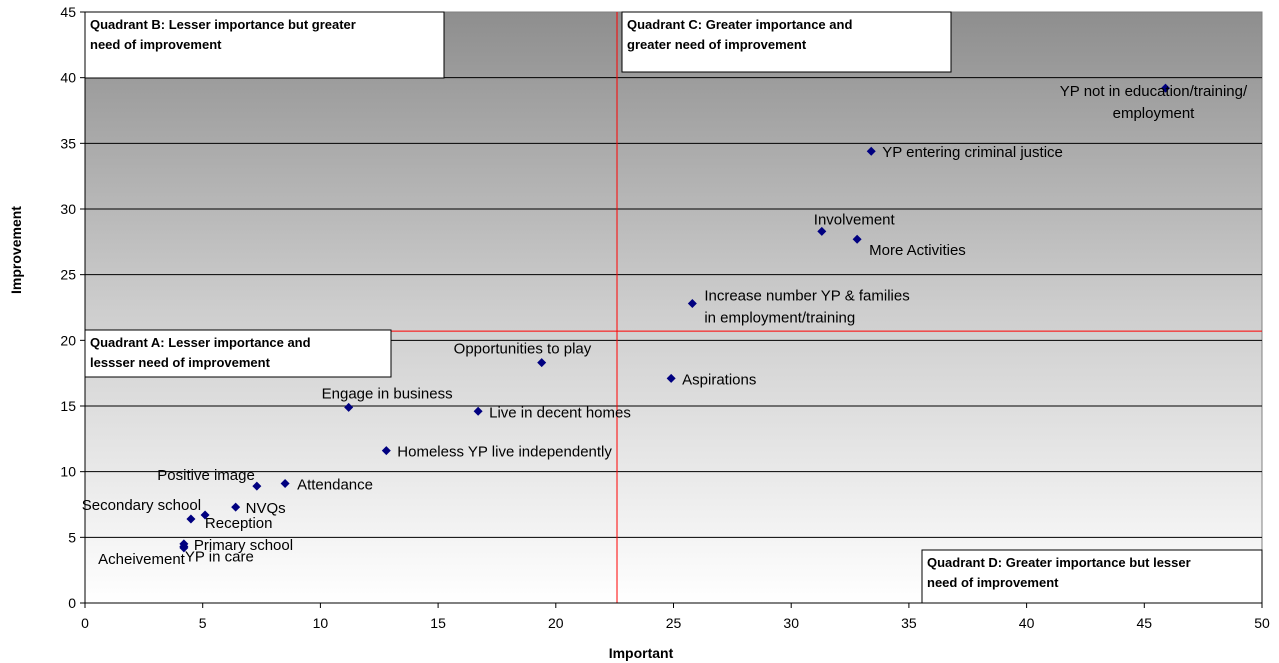 This screenshot has width=1279, height=663. What do you see at coordinates (1154, 91) in the screenshot?
I see `point-label: YP not in education/training/` at bounding box center [1154, 91].